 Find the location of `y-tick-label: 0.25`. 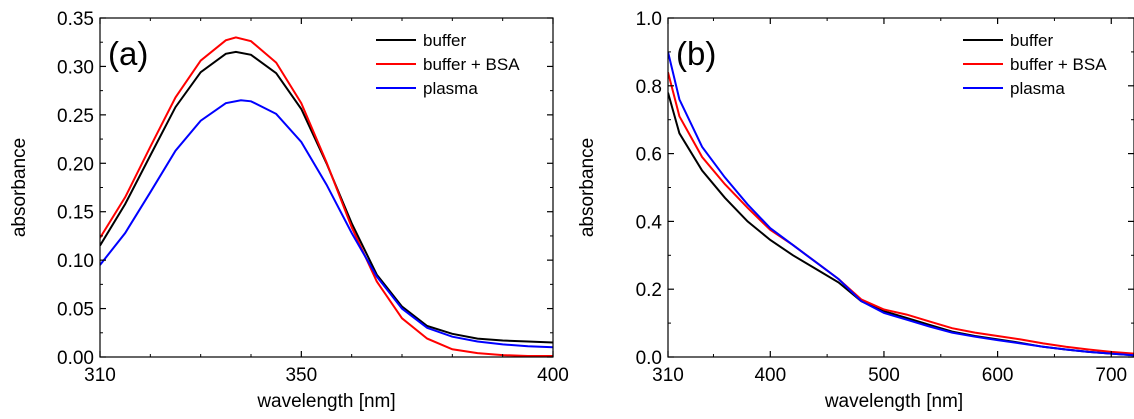

y-tick-label: 0.25 is located at coordinates (75, 116).